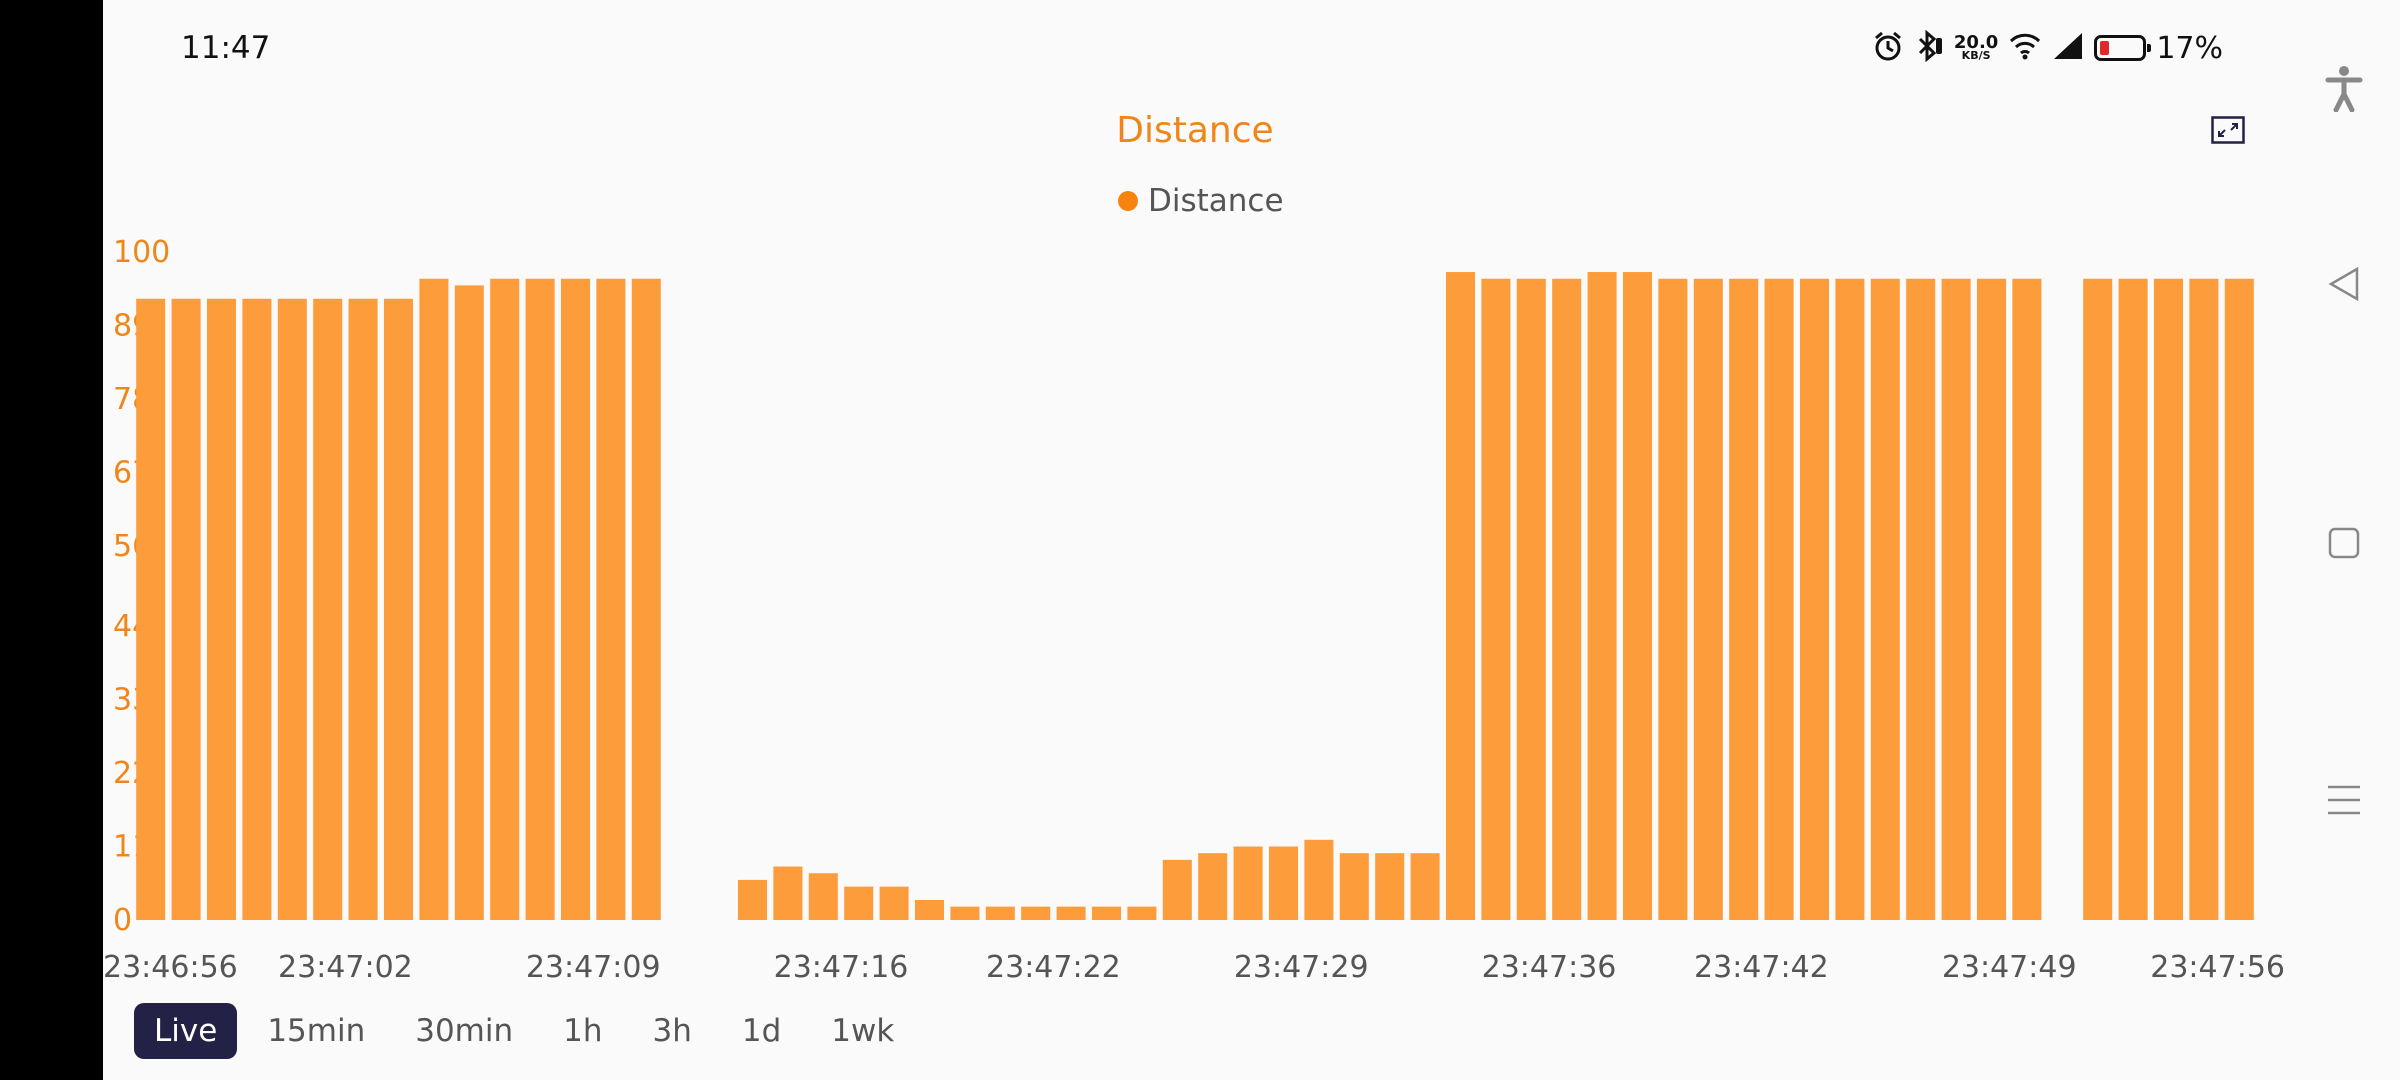 Image resolution: width=2400 pixels, height=1080 pixels. I want to click on status-icons: 20.0 KB/S 17%, so click(2047, 47).